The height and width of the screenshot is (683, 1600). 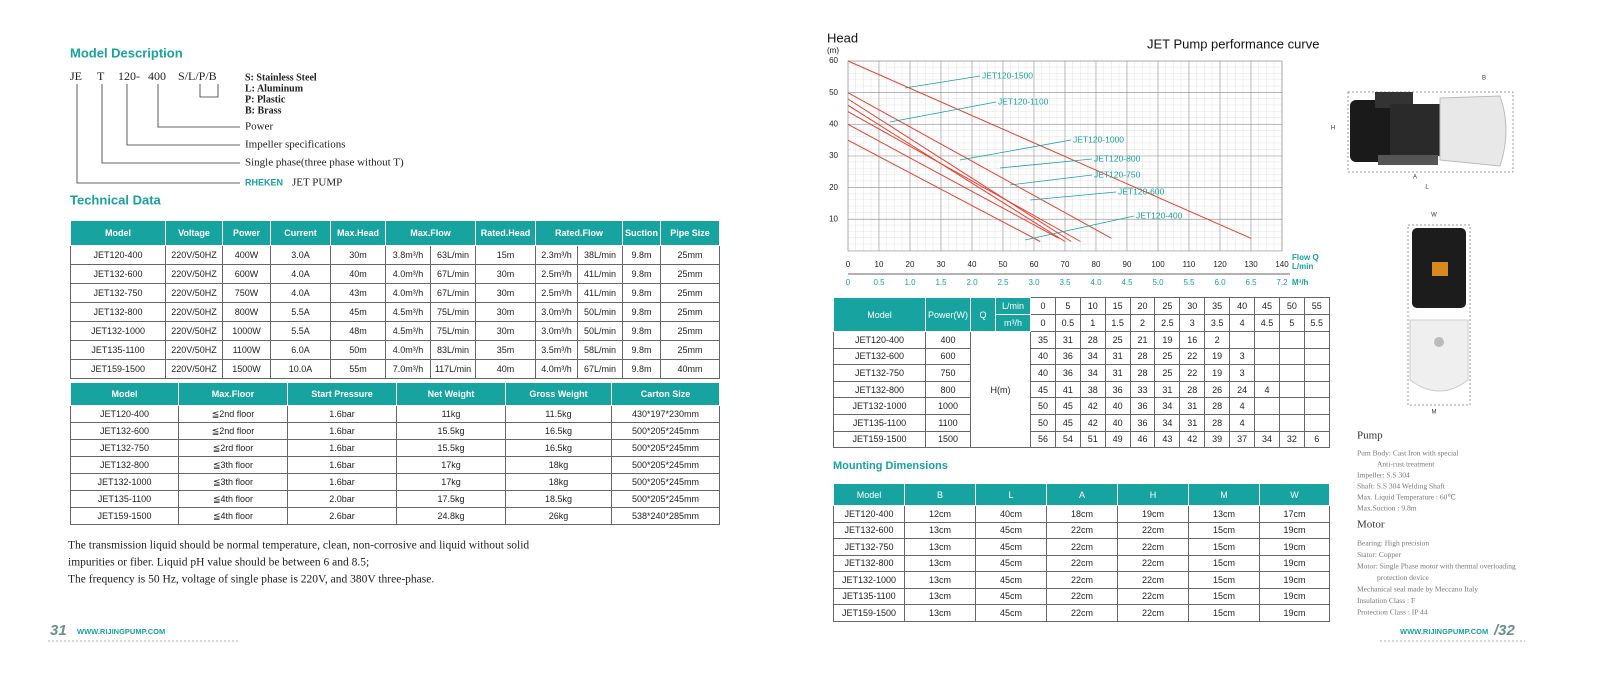 What do you see at coordinates (1117, 439) in the screenshot?
I see `cell: 49` at bounding box center [1117, 439].